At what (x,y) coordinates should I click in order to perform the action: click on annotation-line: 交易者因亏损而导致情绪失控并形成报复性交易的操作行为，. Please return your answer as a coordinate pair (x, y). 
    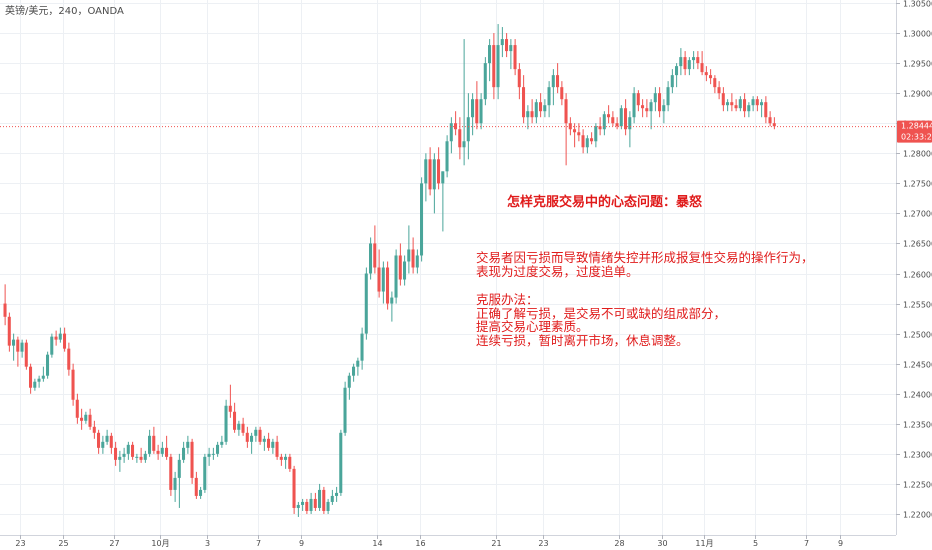
    Looking at the image, I should click on (645, 257).